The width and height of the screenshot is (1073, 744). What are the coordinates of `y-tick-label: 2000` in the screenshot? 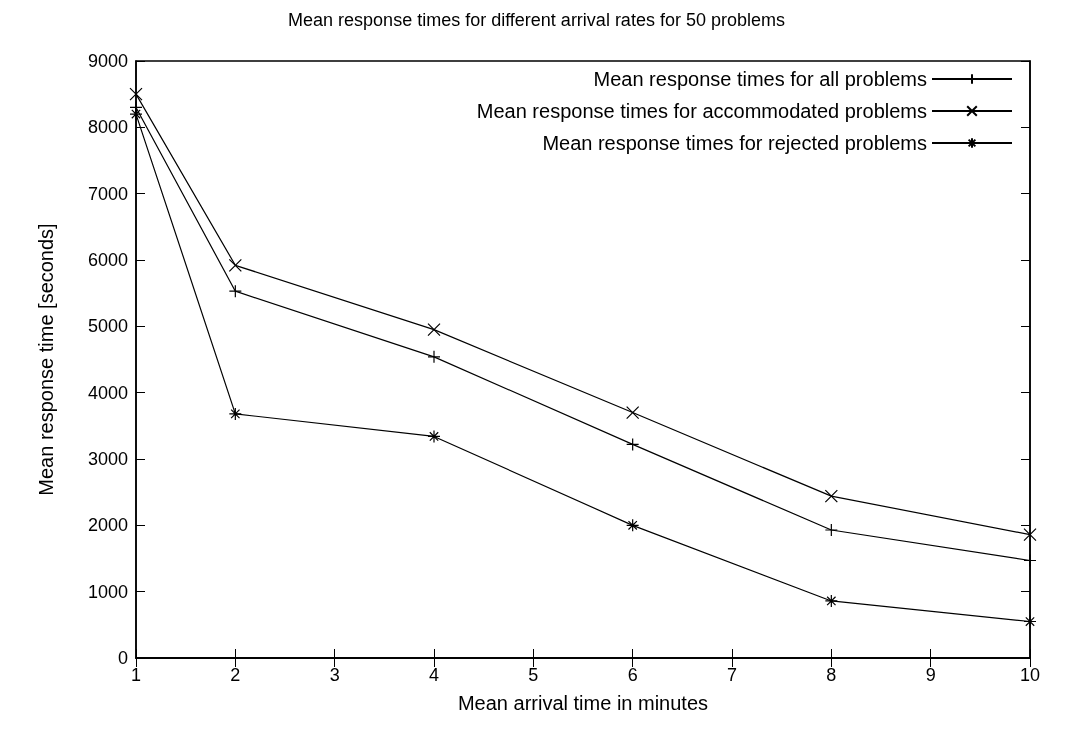 It's located at (107, 525).